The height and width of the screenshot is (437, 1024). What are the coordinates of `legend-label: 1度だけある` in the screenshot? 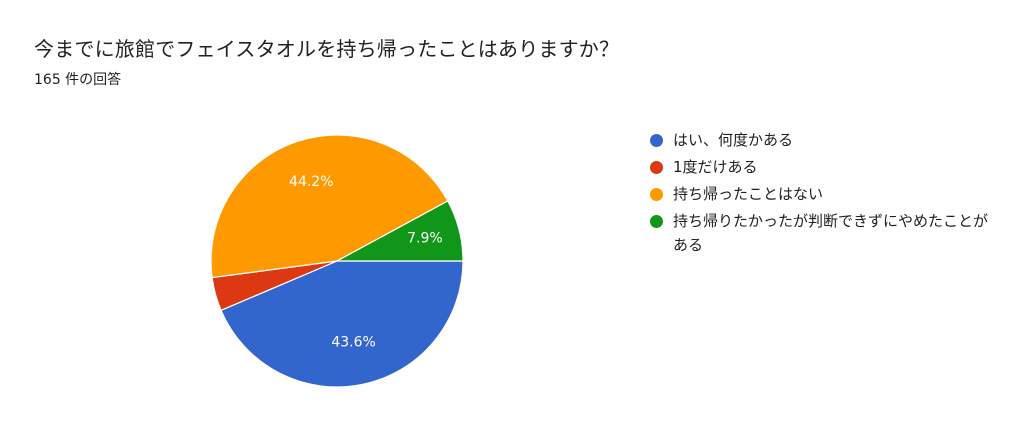 It's located at (715, 167).